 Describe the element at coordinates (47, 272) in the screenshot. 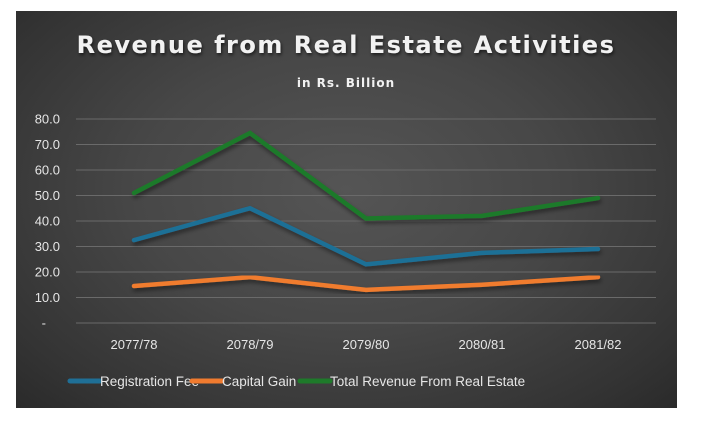

I see `y-tick-label: 20.0` at that location.